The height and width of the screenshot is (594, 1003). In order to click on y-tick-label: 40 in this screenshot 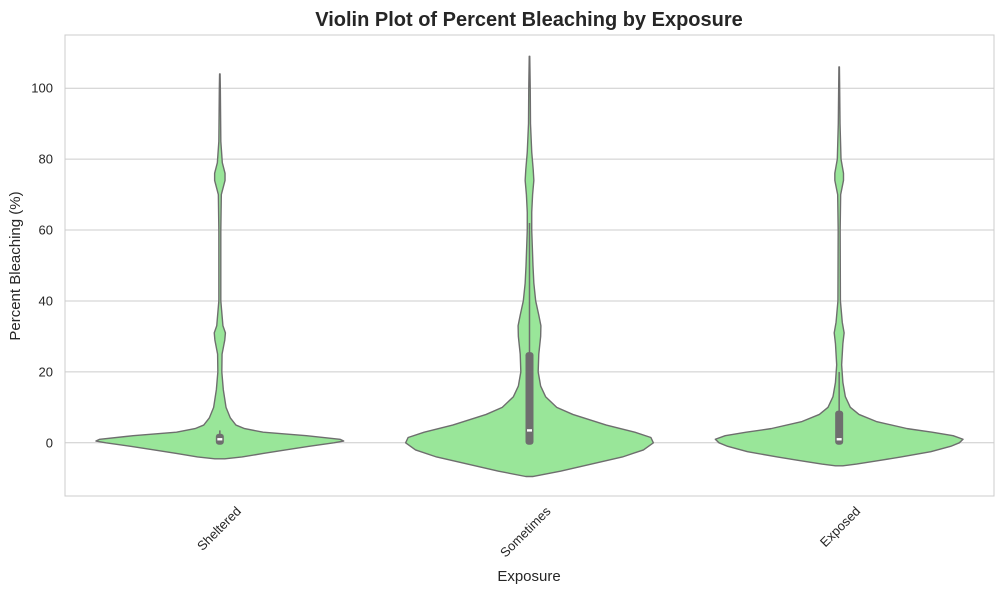, I will do `click(46, 300)`.